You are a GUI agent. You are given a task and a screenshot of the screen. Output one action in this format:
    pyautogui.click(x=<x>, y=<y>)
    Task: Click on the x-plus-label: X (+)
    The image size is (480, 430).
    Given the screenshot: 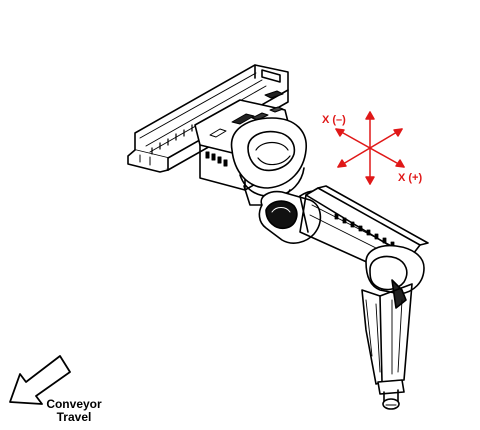 What is the action you would take?
    pyautogui.click(x=410, y=178)
    